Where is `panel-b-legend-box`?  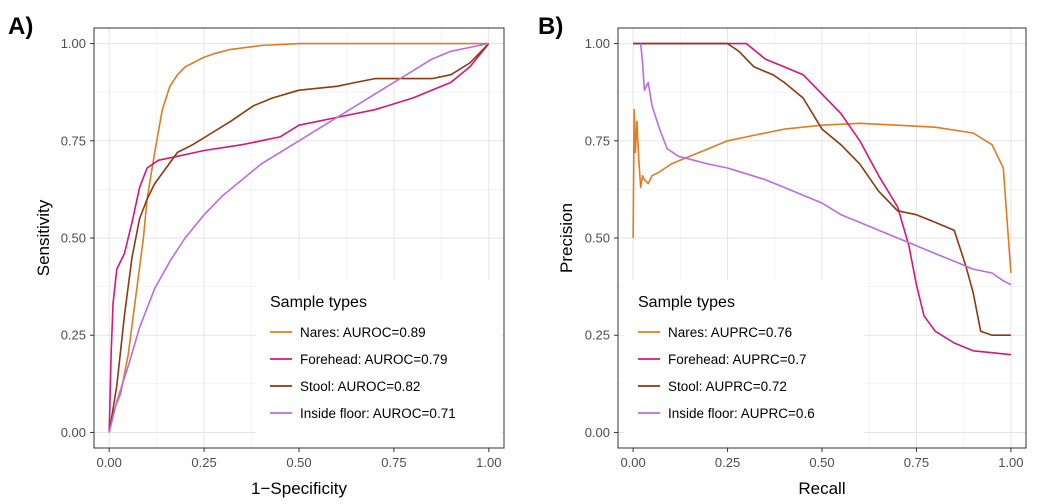 panel-b-legend-box is located at coordinates (744, 363).